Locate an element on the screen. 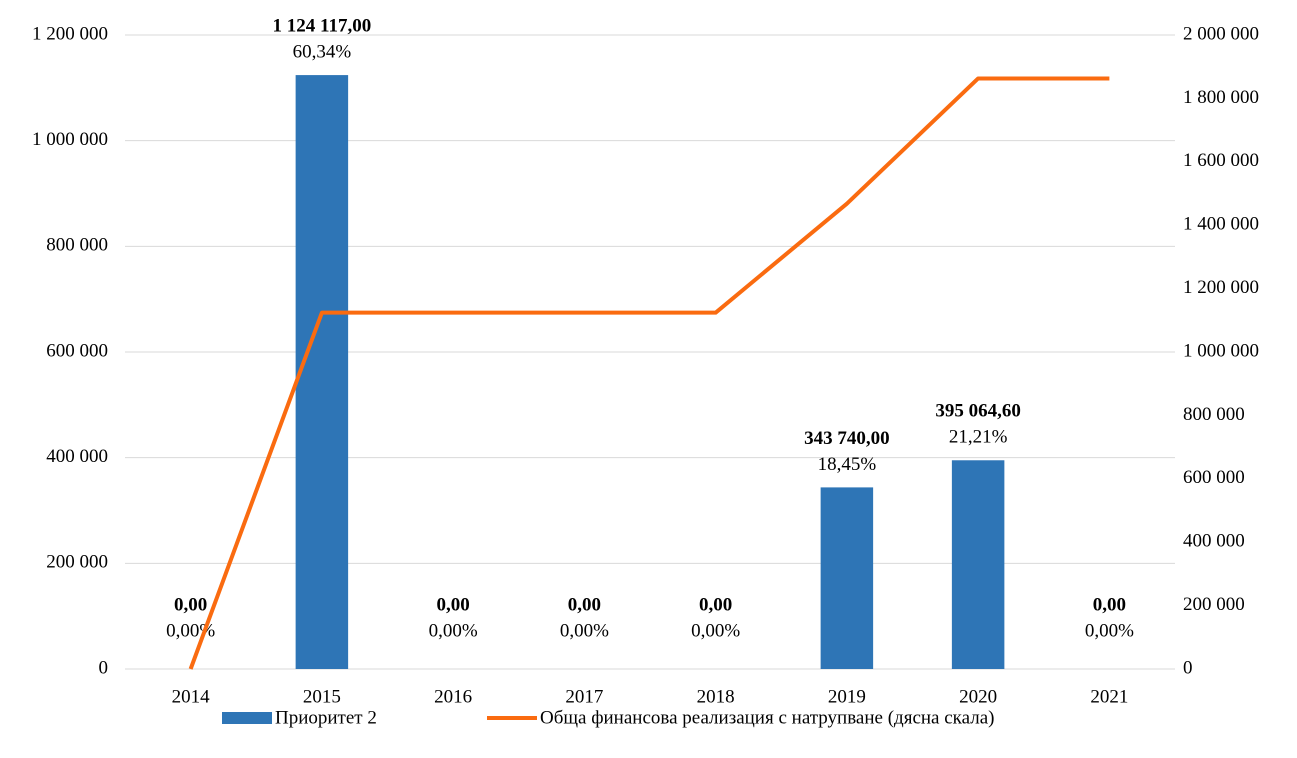 The width and height of the screenshot is (1297, 758). data-label: 1 124 117,00 is located at coordinates (322, 25).